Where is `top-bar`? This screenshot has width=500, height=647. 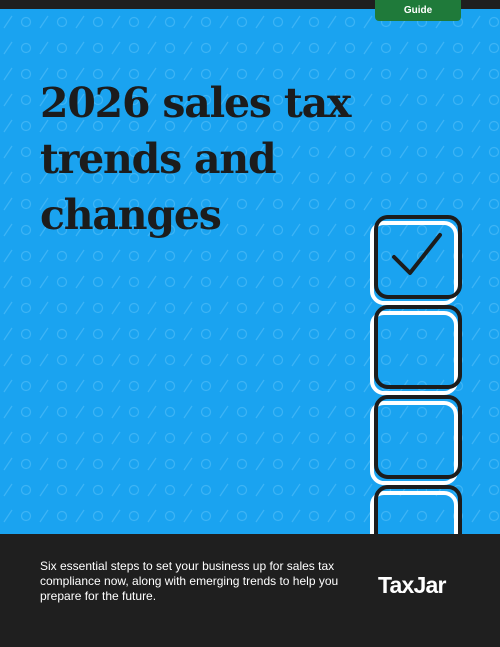 top-bar is located at coordinates (250, 4).